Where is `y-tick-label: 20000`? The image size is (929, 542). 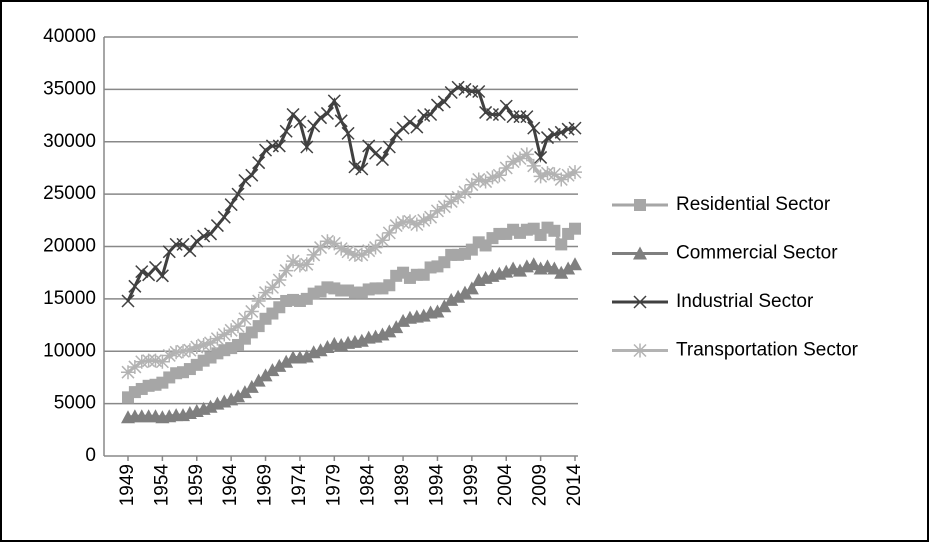
y-tick-label: 20000 is located at coordinates (69, 246).